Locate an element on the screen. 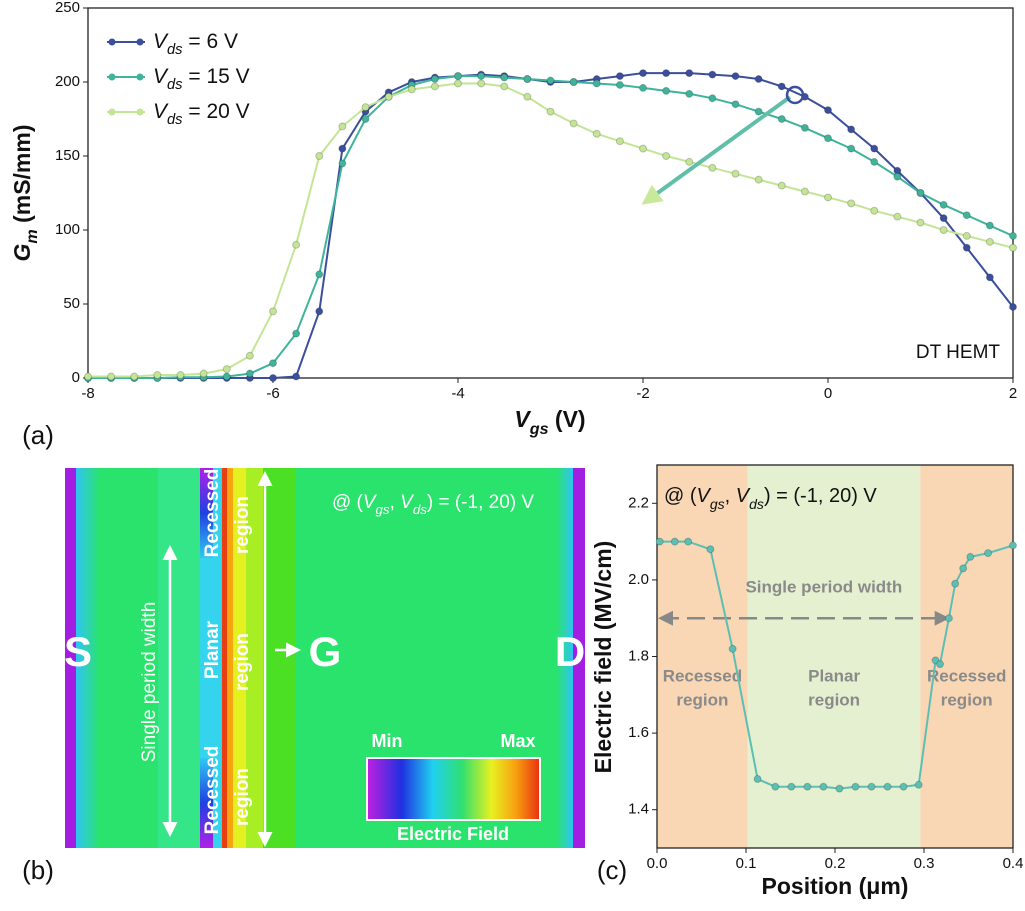  legend-label: Vds = 20 V is located at coordinates (201, 114).